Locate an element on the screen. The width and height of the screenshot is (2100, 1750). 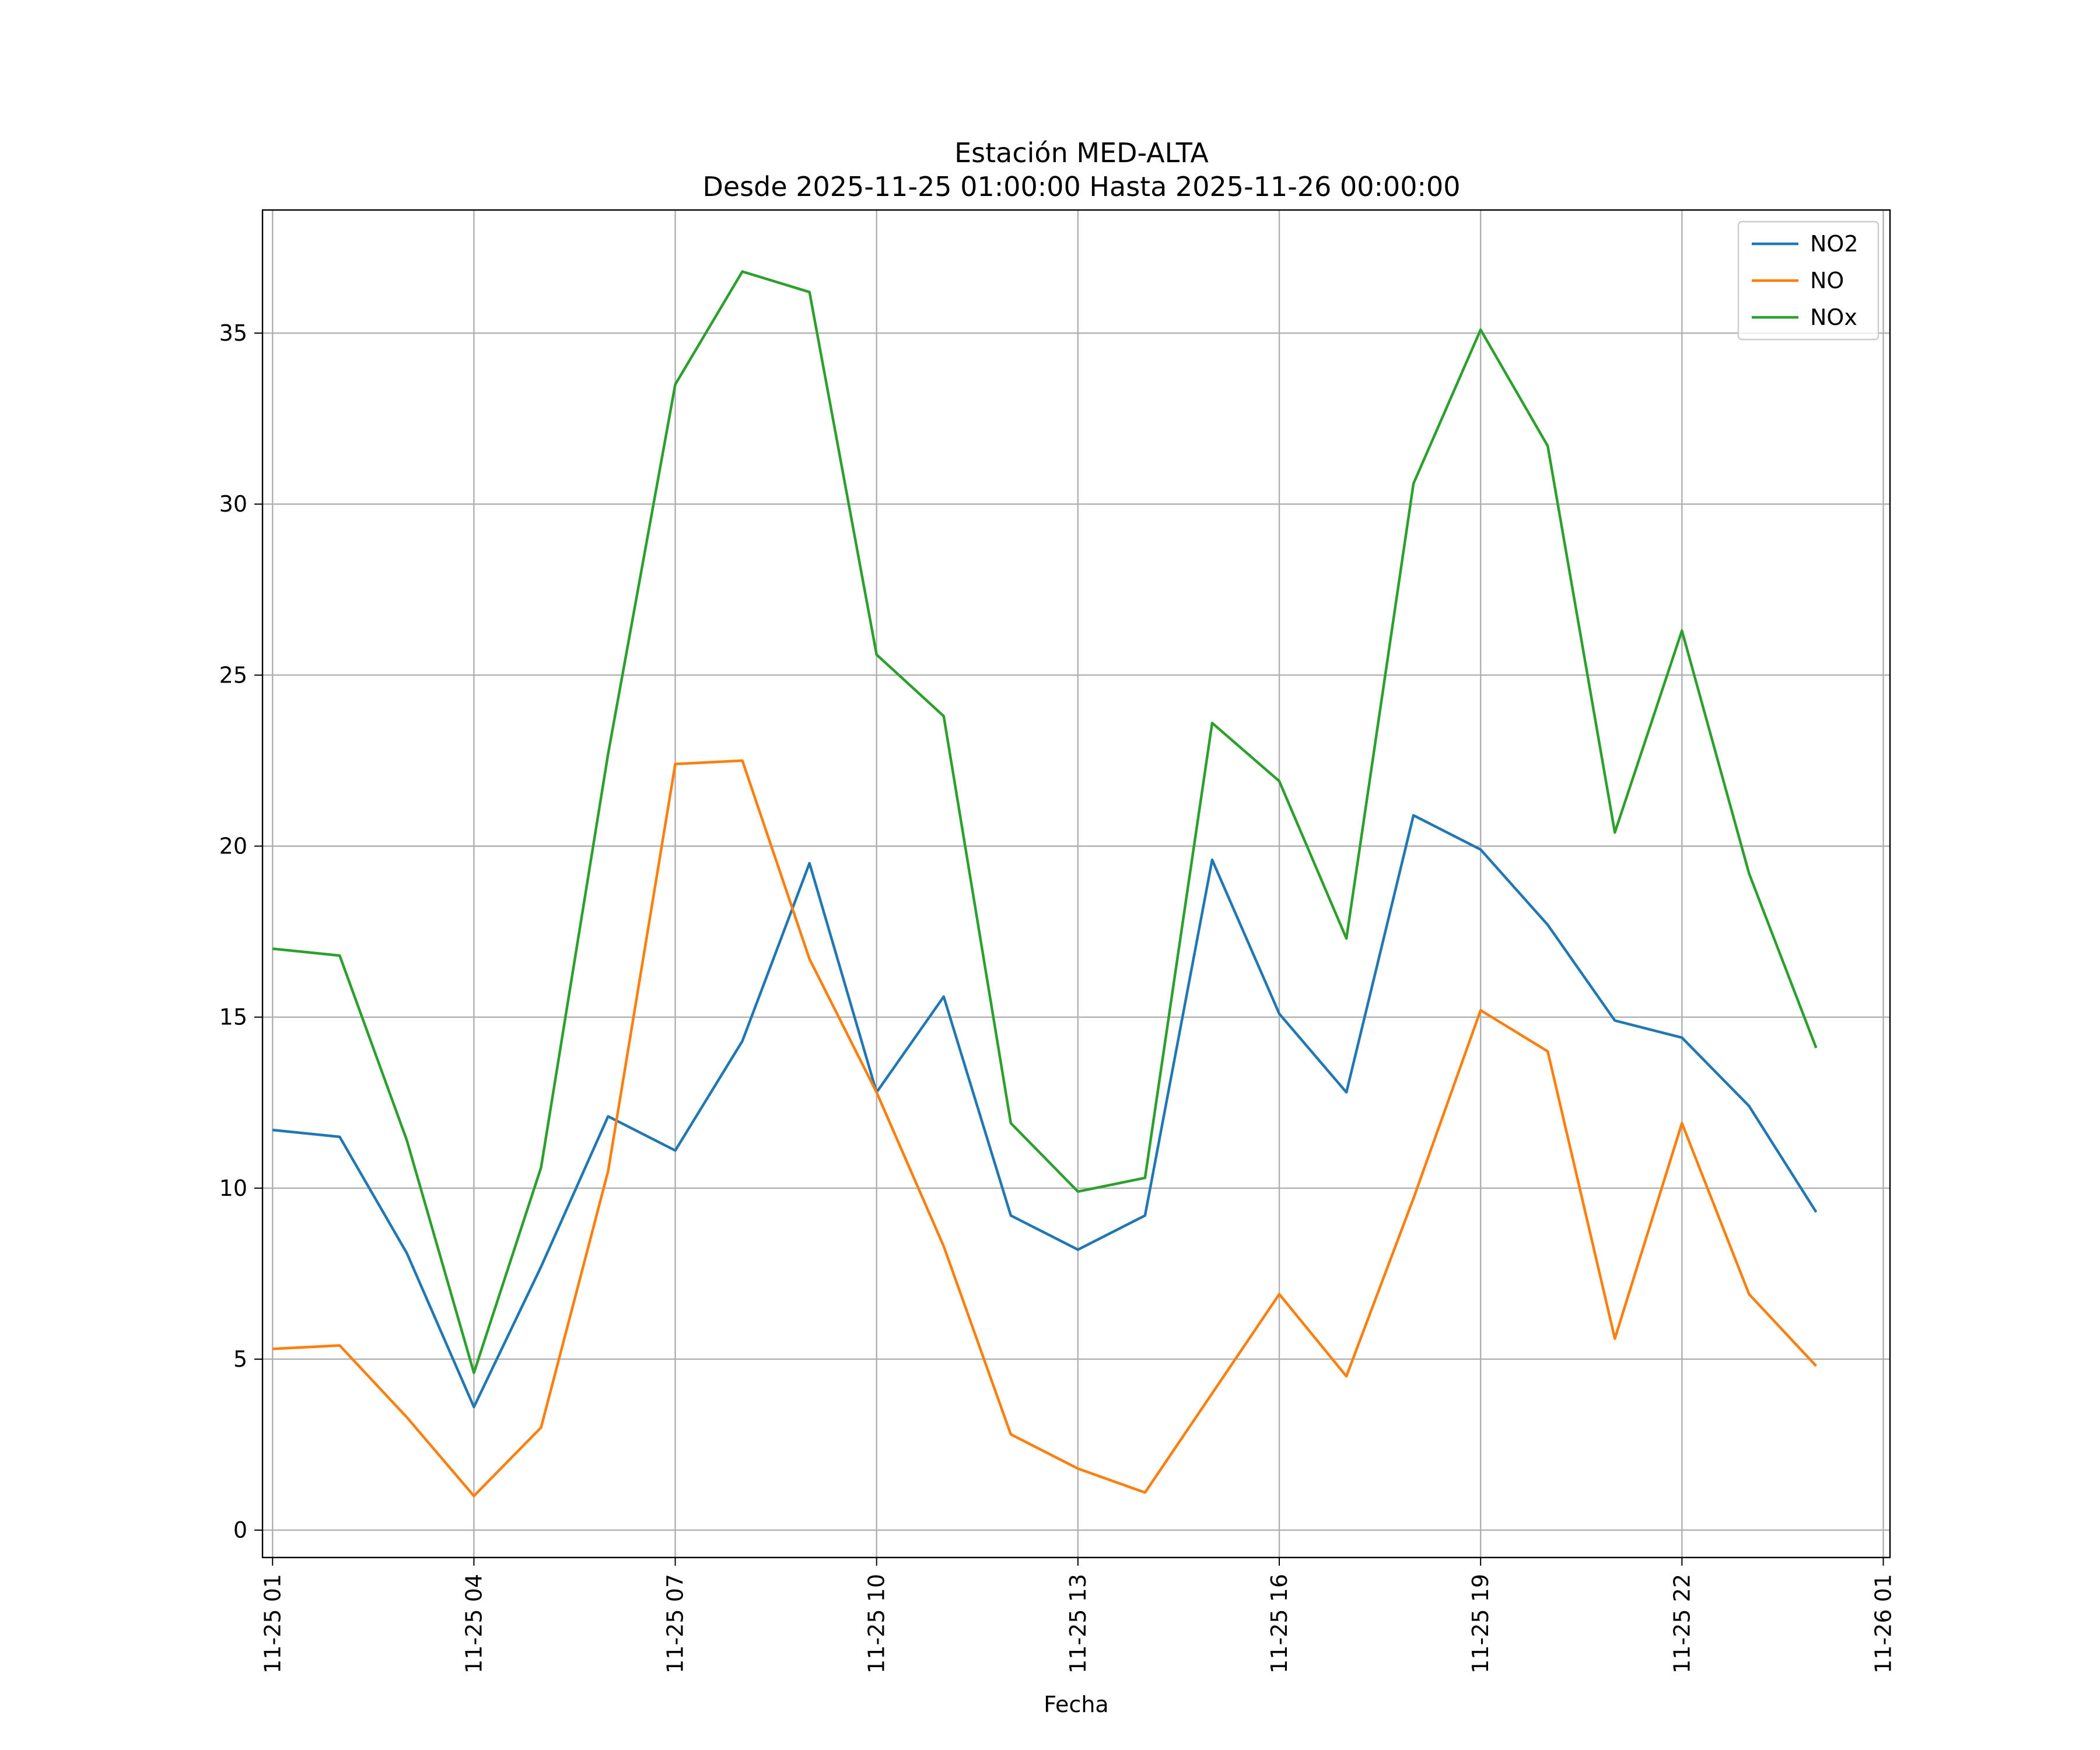
x-tick-label: 11-26 01 is located at coordinates (1883, 1624).